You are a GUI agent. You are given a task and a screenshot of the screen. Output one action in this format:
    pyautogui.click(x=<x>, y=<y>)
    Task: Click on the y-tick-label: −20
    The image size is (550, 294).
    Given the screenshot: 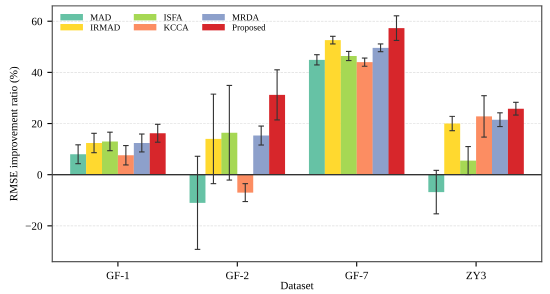 What is the action you would take?
    pyautogui.click(x=34, y=226)
    